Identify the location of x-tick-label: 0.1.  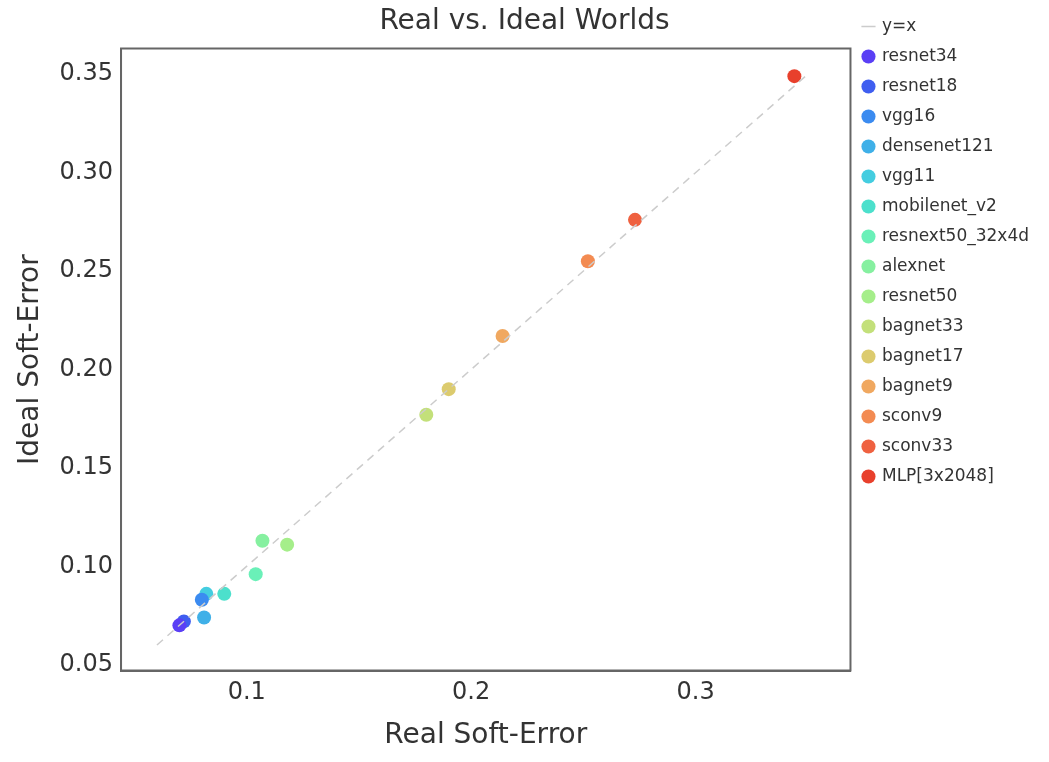
(246, 691).